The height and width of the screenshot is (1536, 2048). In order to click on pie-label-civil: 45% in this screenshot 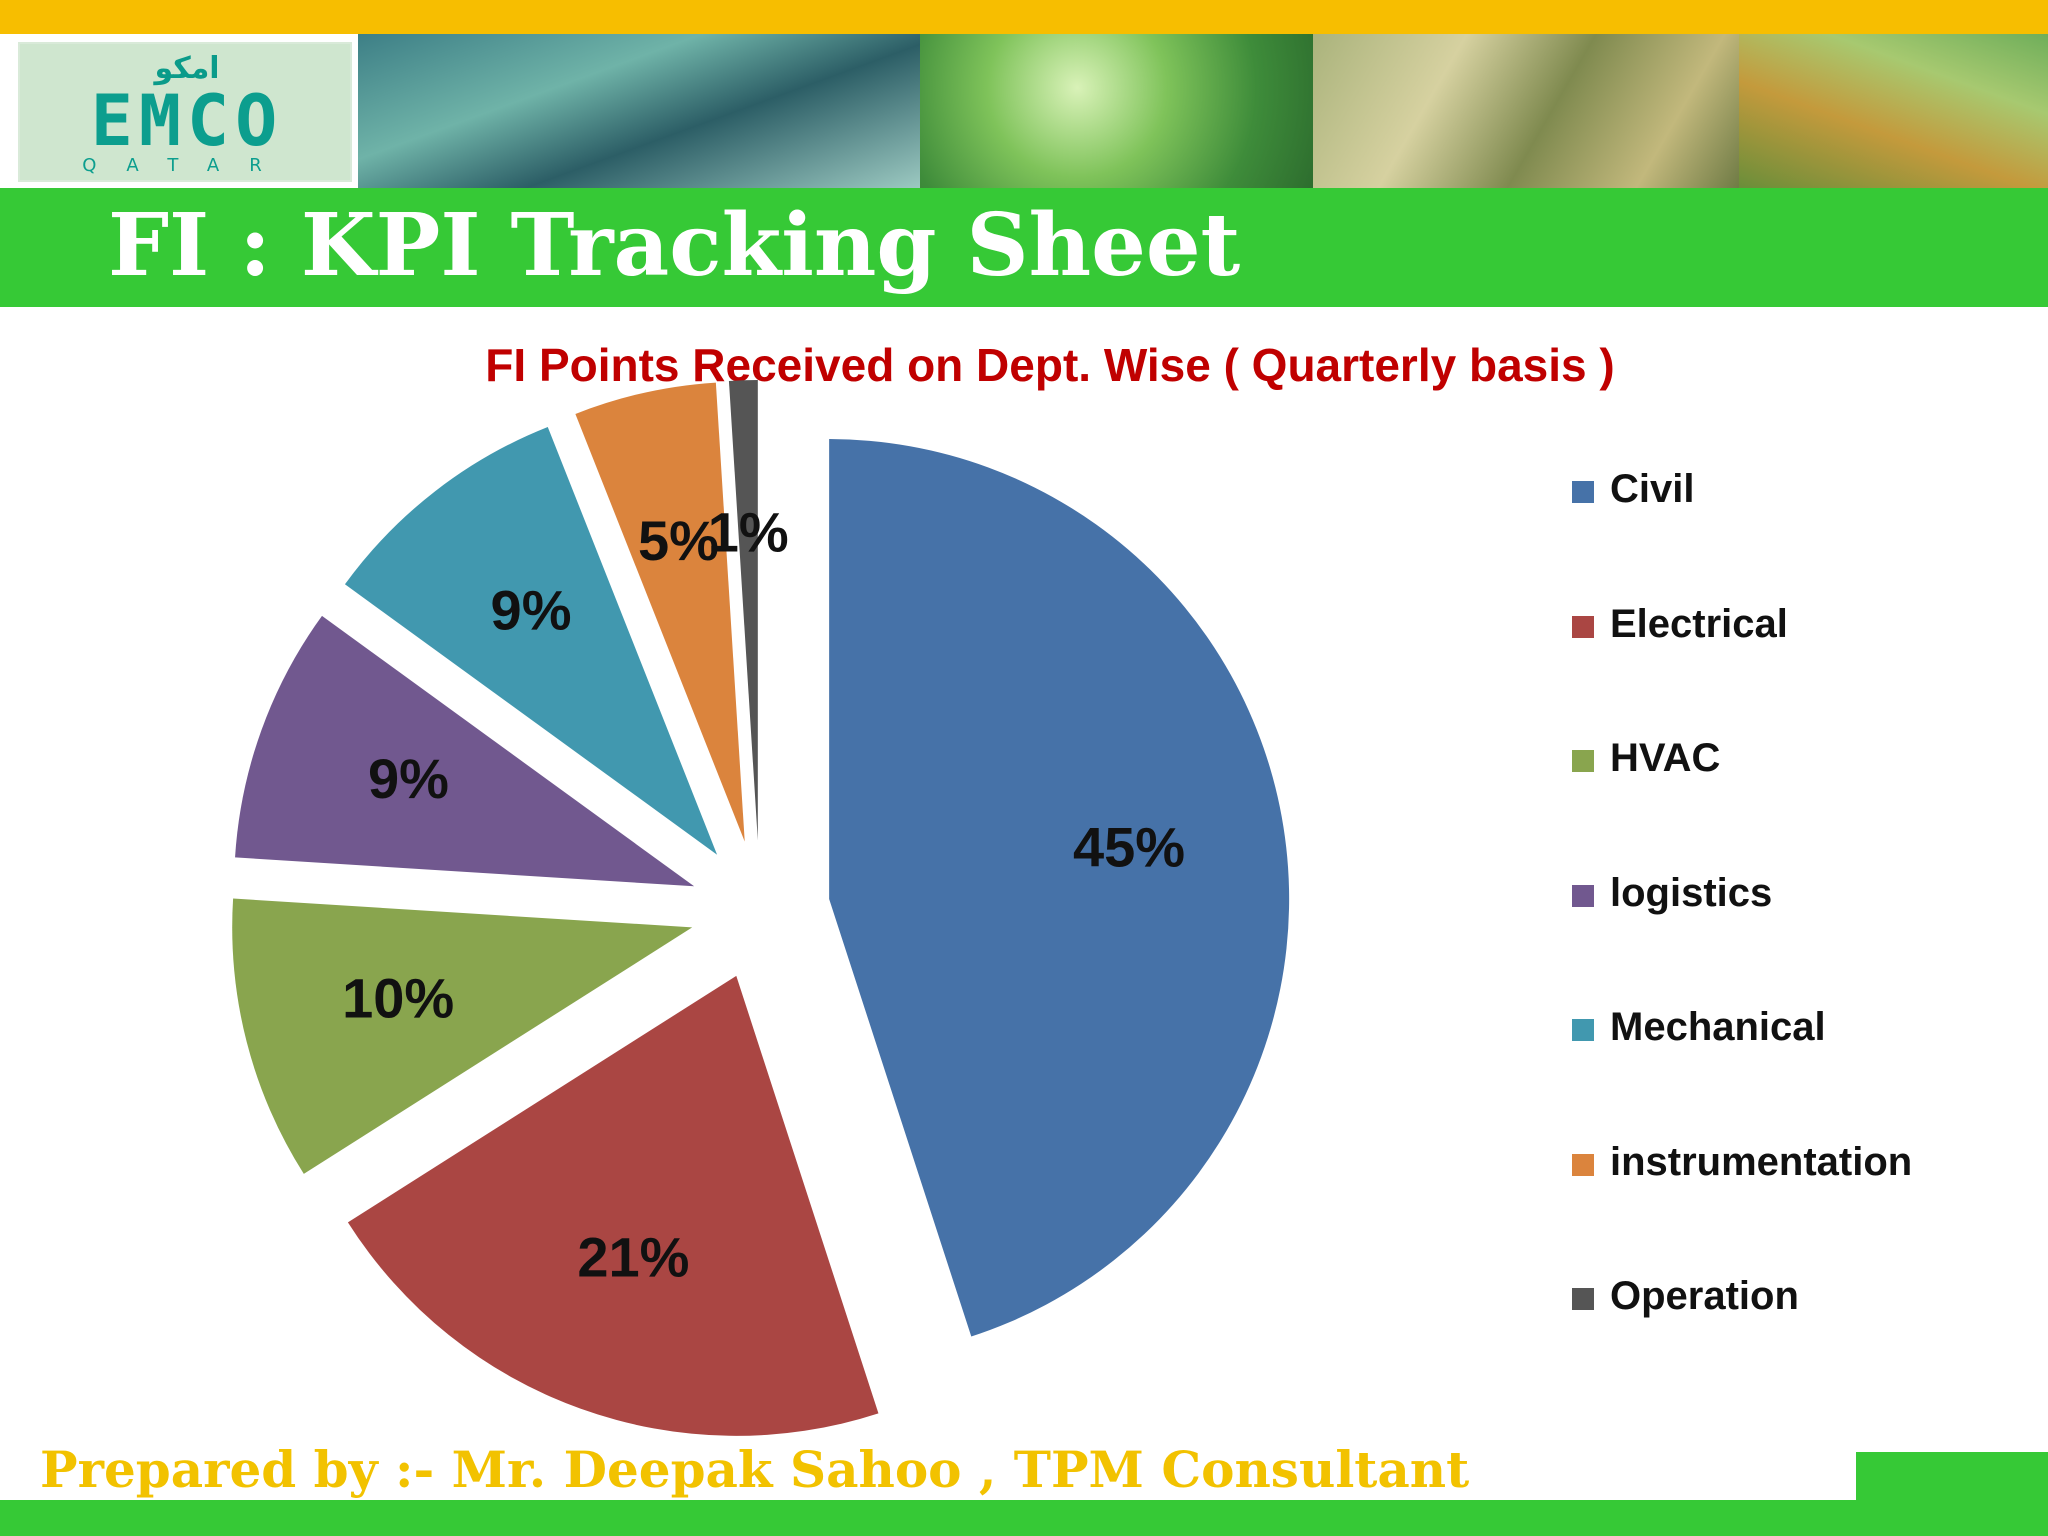, I will do `click(1129, 846)`.